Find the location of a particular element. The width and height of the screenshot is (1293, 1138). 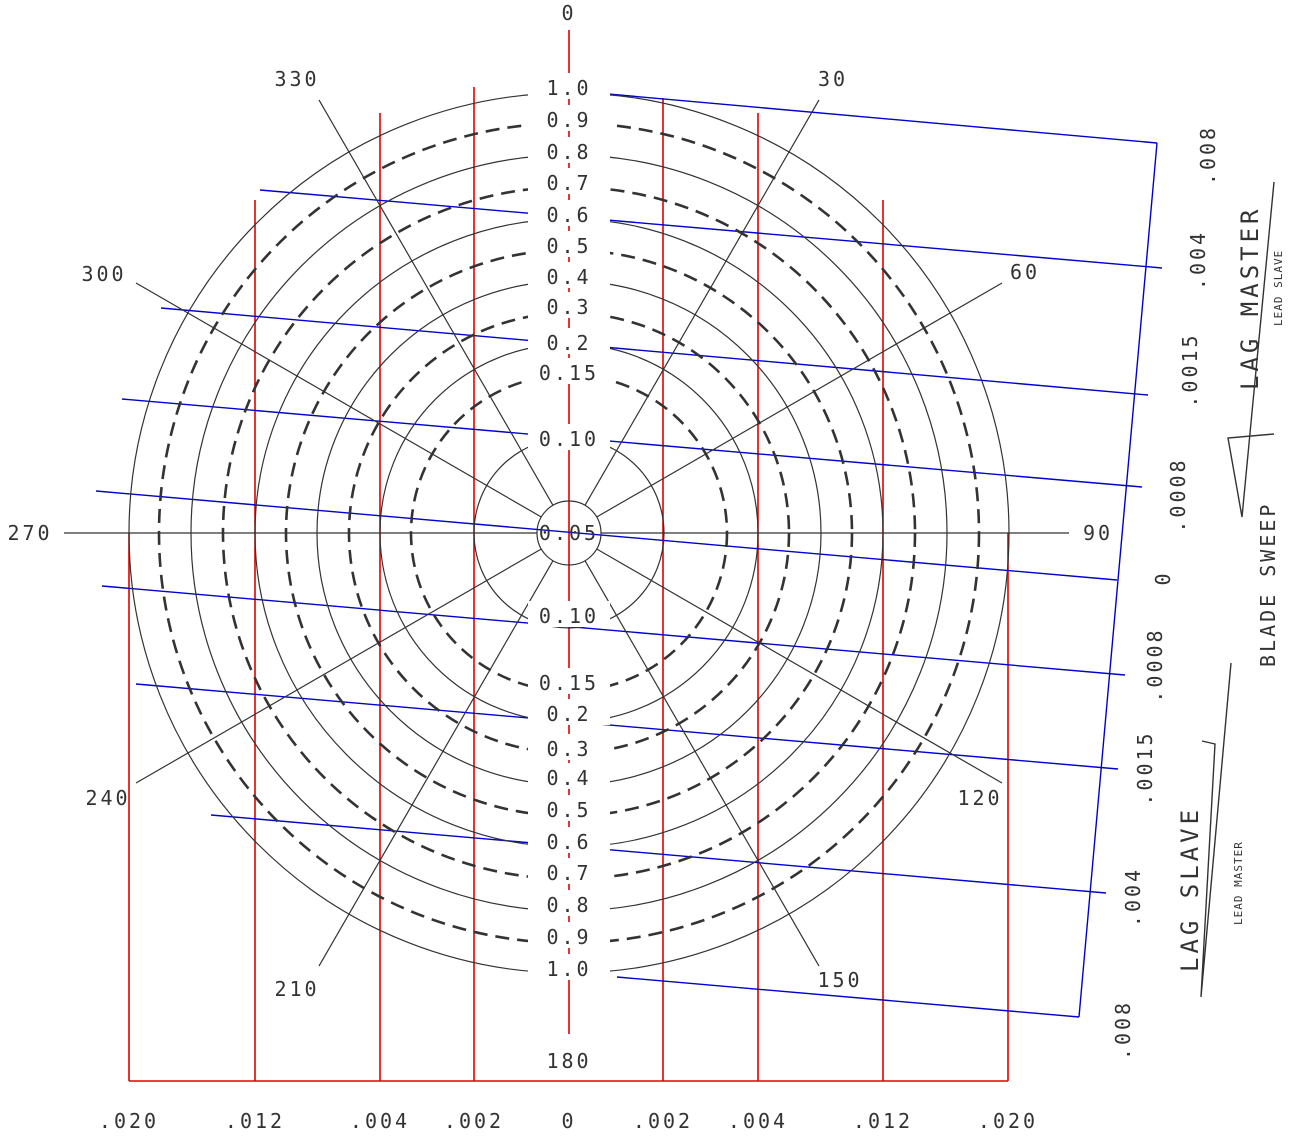

angle-label: 150 is located at coordinates (839, 980).